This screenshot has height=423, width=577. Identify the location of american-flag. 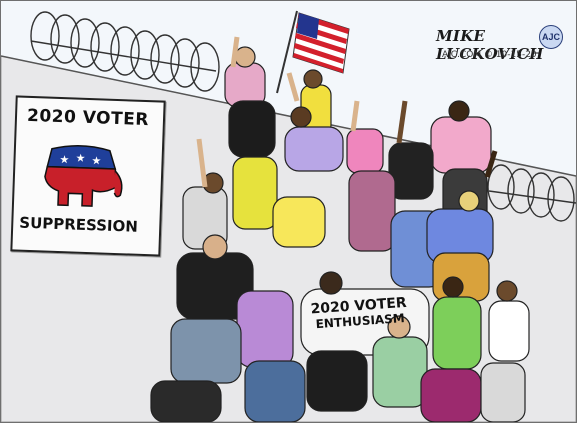
(313, 52).